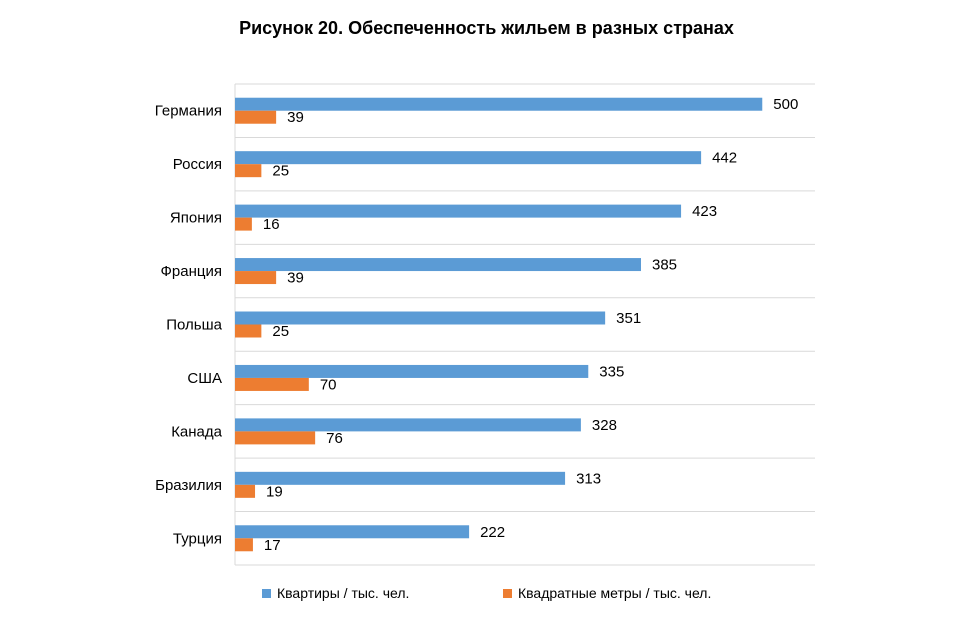  Describe the element at coordinates (194, 325) in the screenshot. I see `category-label: Польша` at that location.